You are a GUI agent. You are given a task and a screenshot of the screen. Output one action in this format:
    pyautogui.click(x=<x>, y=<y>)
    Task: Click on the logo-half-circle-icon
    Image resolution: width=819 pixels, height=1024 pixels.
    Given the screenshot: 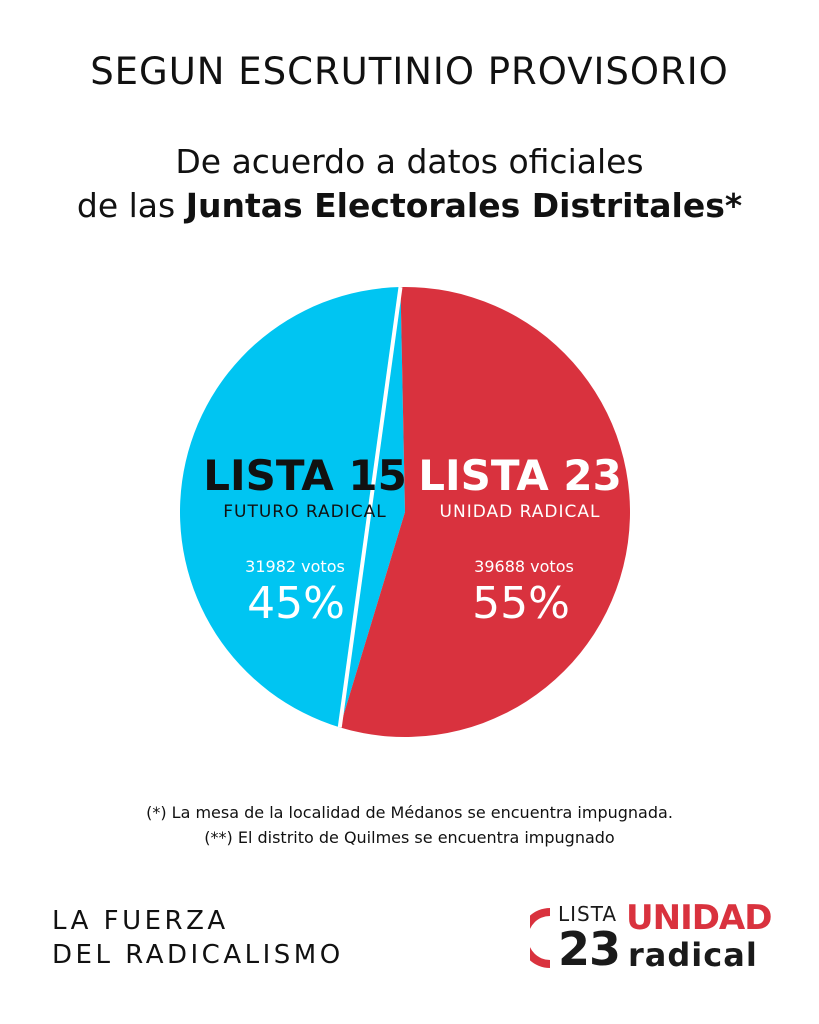 What is the action you would take?
    pyautogui.click(x=540, y=938)
    